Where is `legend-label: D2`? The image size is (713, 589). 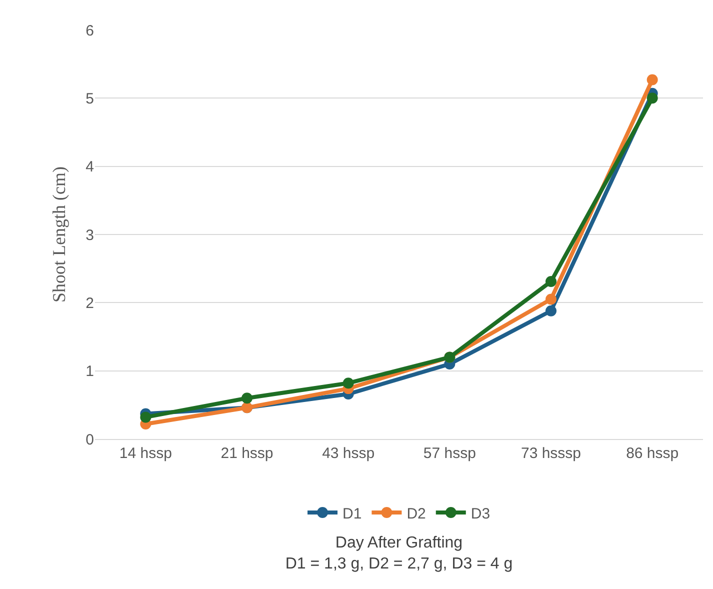
legend-label: D2 is located at coordinates (416, 513).